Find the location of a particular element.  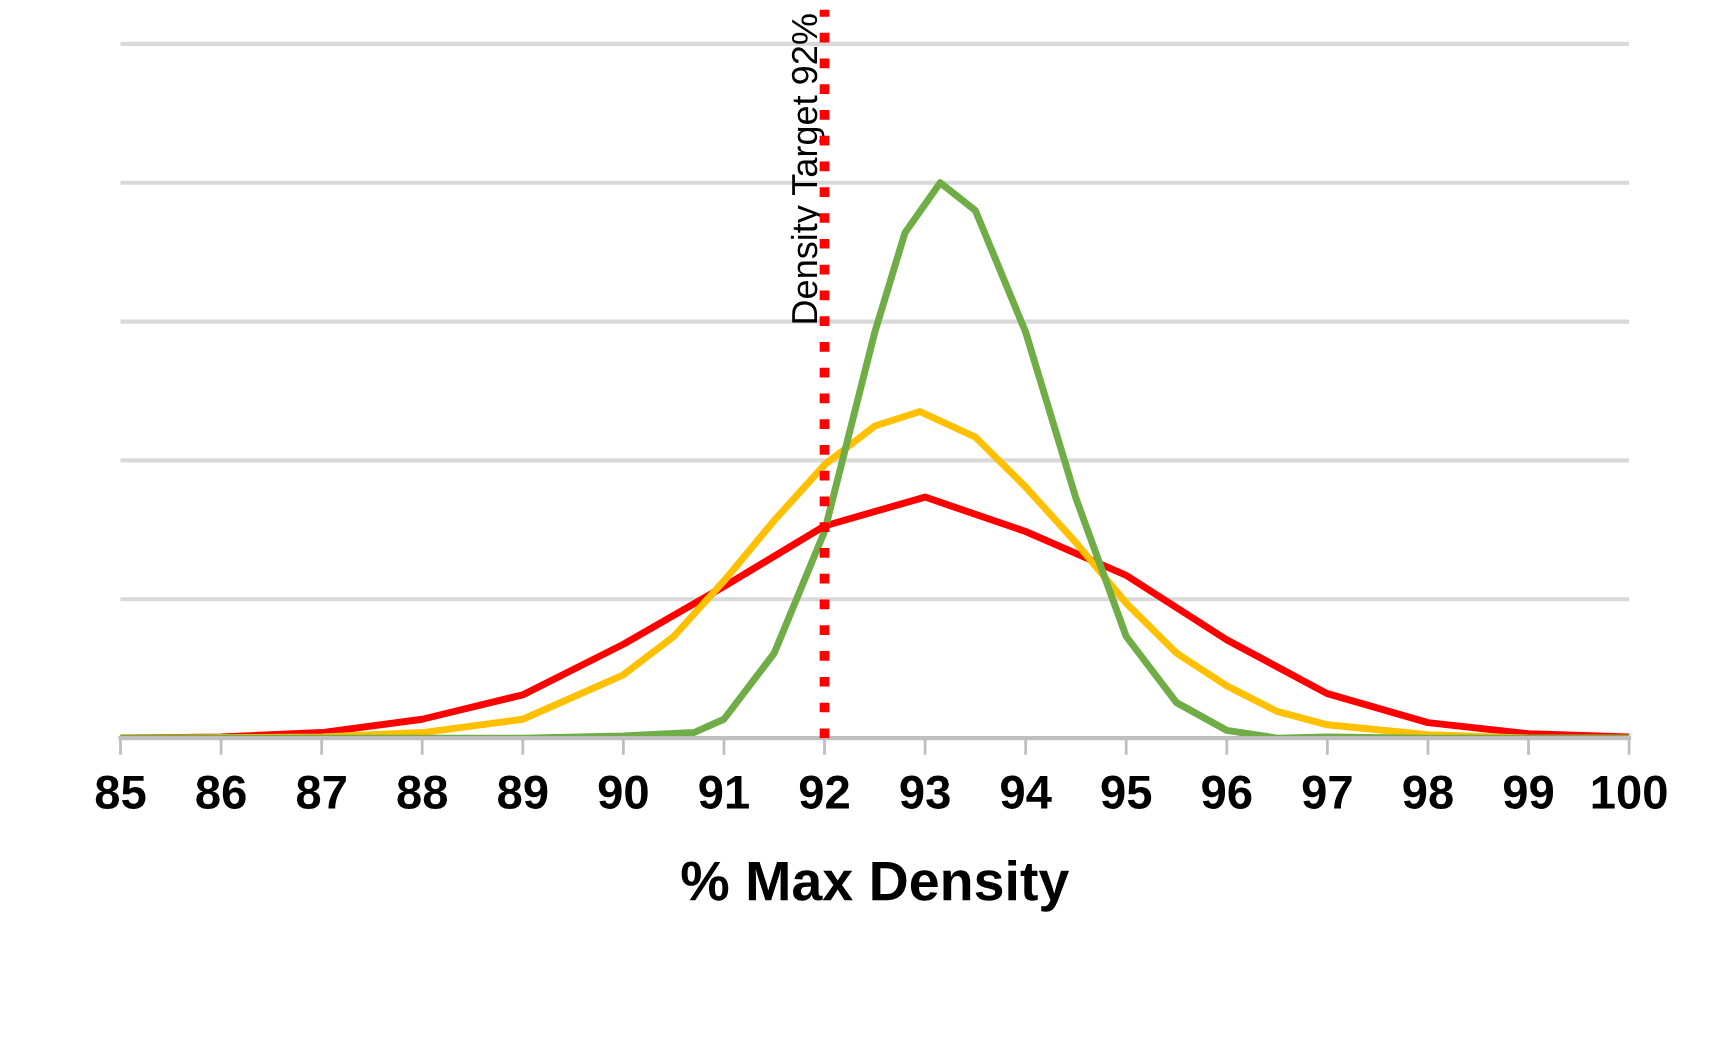

x-tick-label: 95 is located at coordinates (1126, 792).